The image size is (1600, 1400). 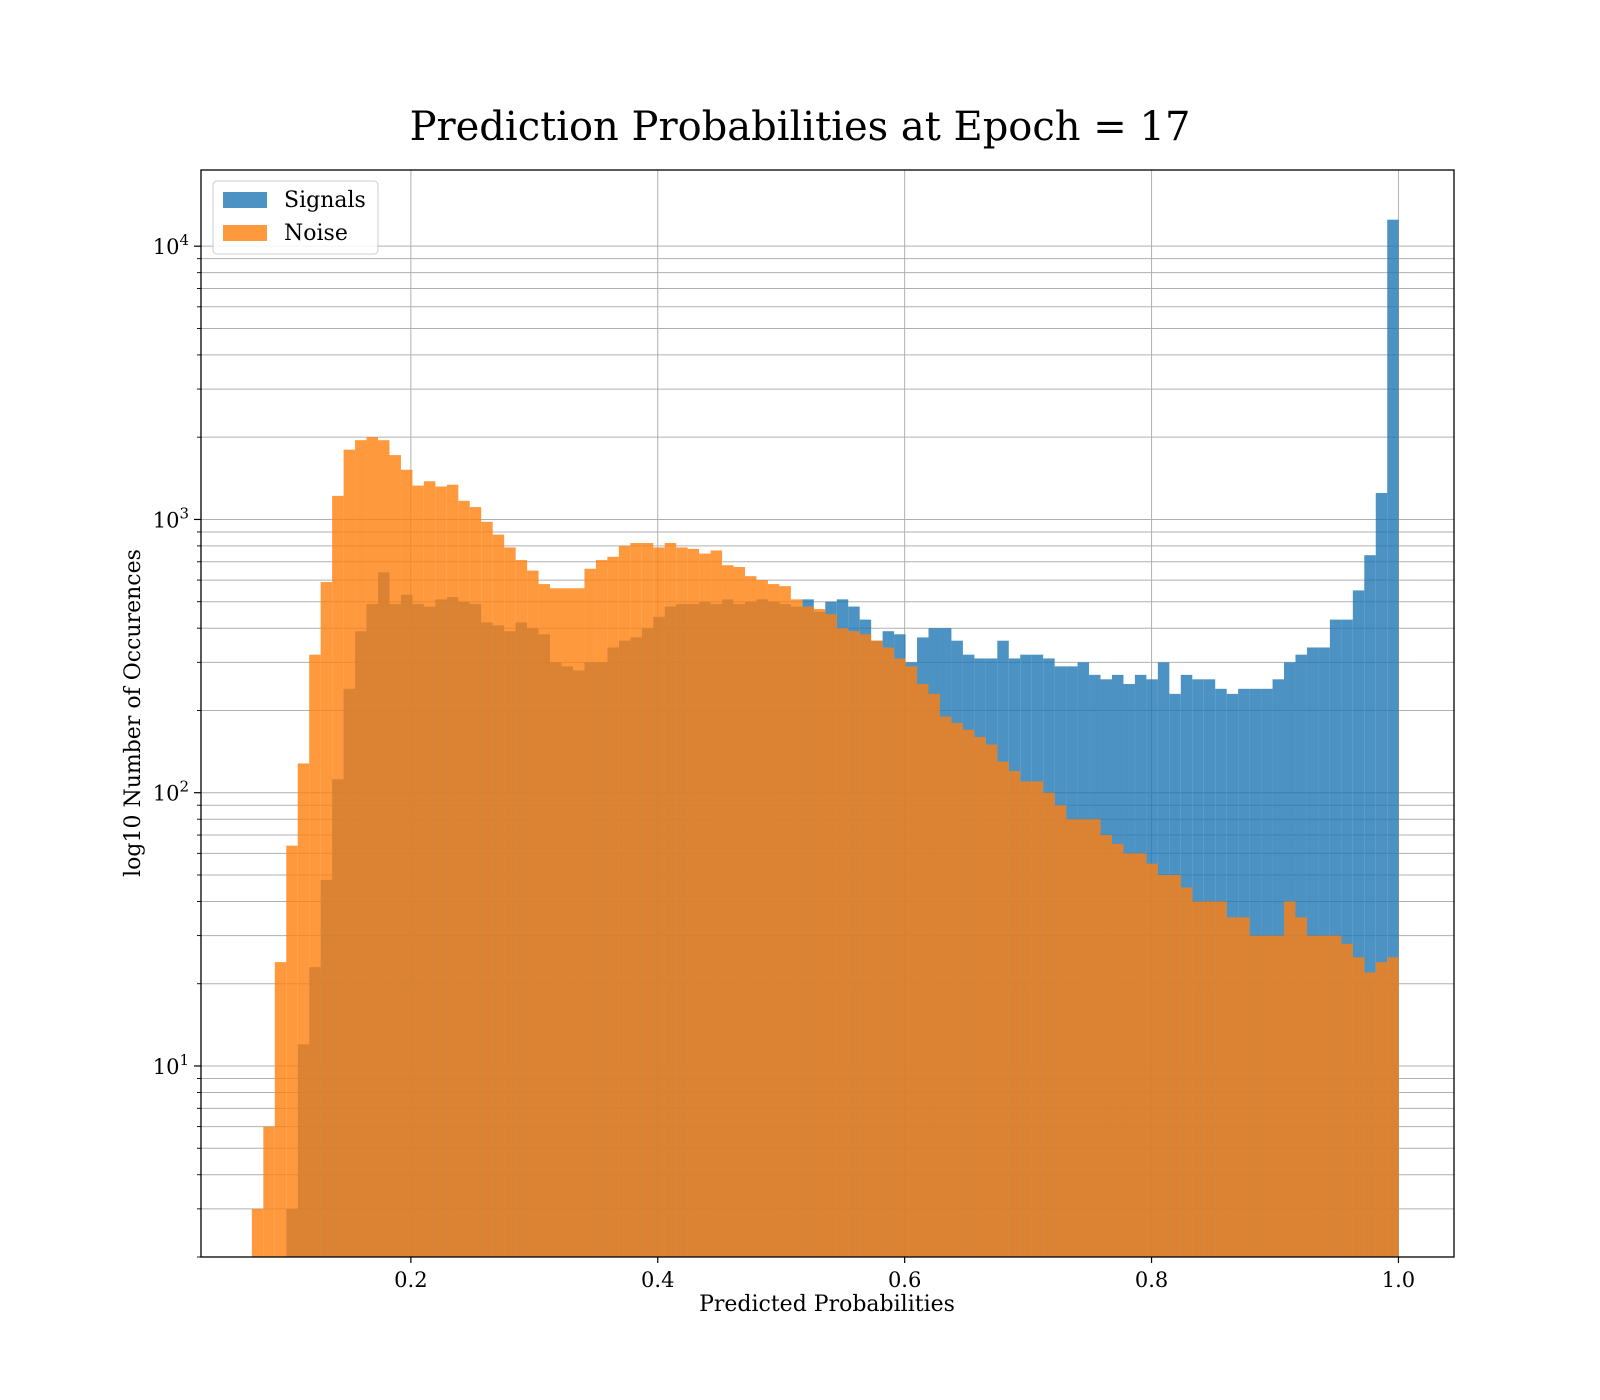 I want to click on chart-title: Prediction Probabilities at Epoch = 17, so click(x=800, y=127).